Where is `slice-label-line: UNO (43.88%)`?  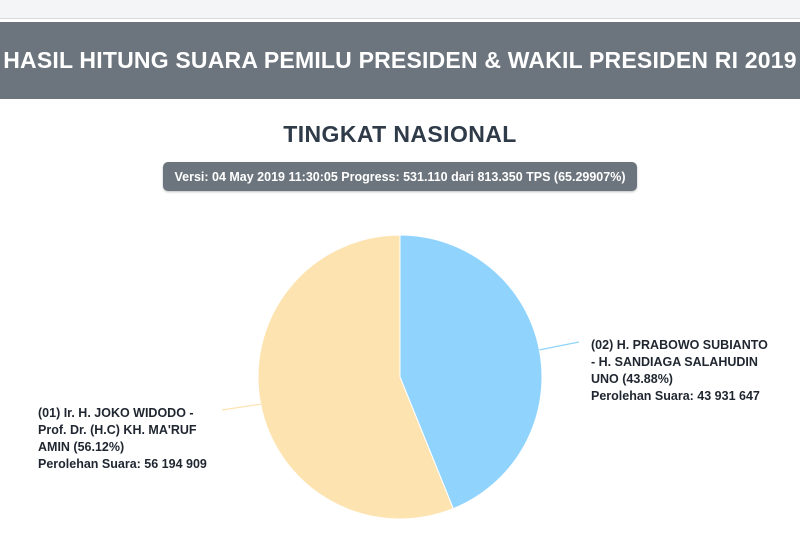
slice-label-line: UNO (43.88%) is located at coordinates (632, 379).